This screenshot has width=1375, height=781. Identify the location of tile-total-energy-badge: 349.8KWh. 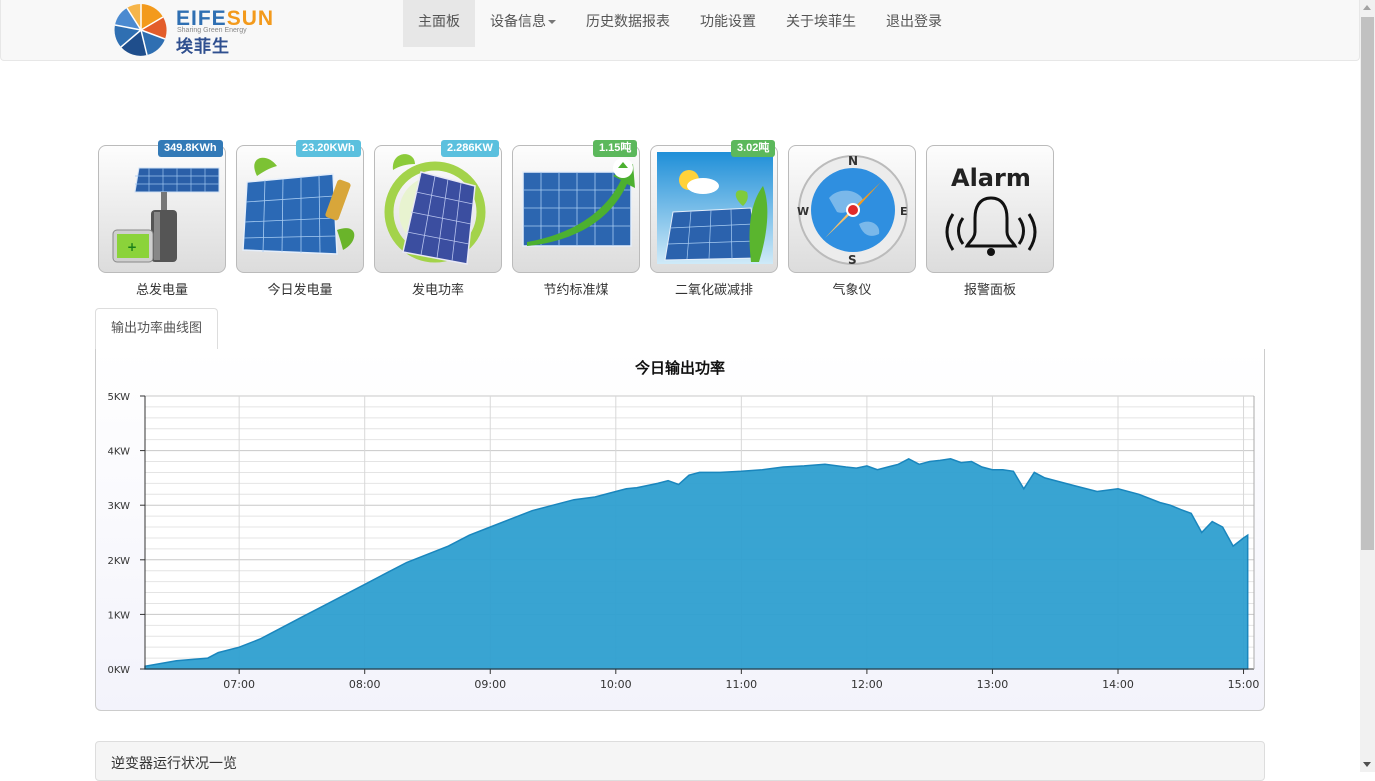
(190, 148).